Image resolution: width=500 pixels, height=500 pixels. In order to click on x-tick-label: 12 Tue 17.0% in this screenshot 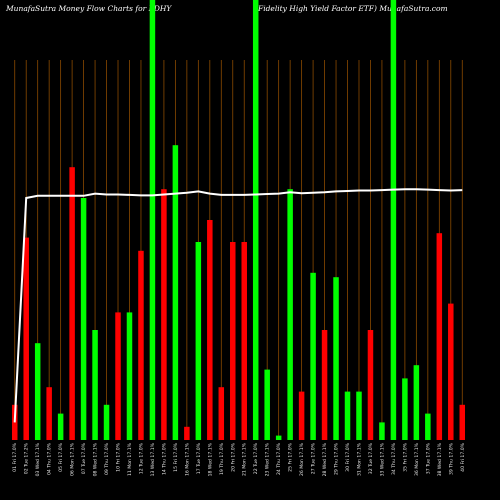, I will do `click(141, 458)`.